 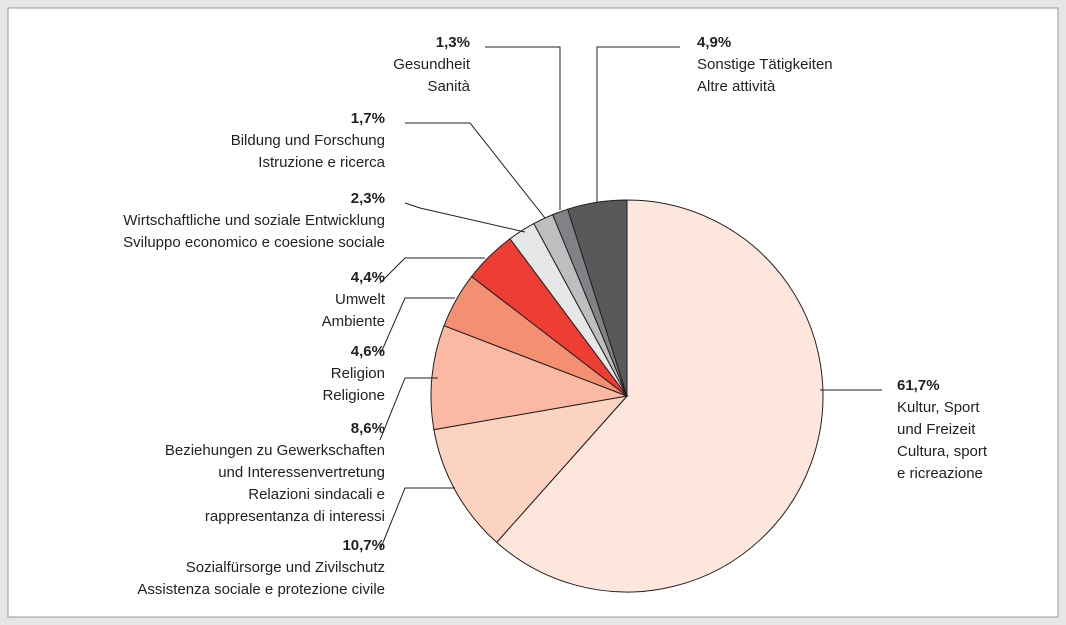 I want to click on category-label: e ricreazione, so click(x=940, y=473).